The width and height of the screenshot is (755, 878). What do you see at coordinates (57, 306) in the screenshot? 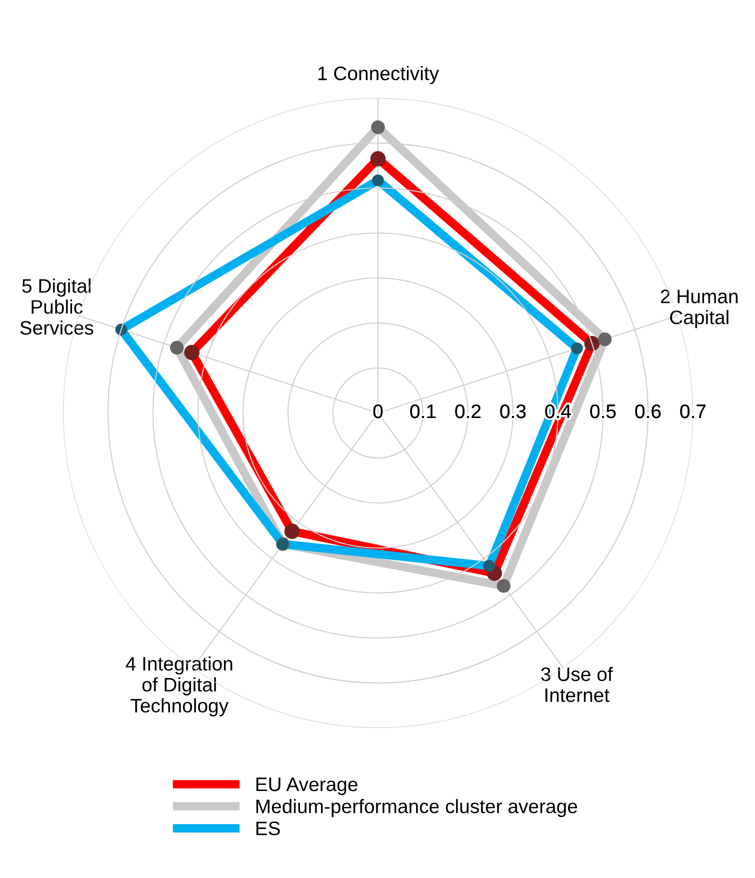
I see `spoke-label: 5 Digital Public Services` at bounding box center [57, 306].